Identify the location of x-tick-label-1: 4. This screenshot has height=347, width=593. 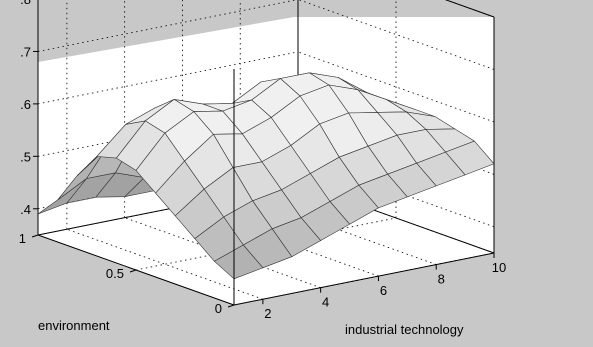
(325, 302).